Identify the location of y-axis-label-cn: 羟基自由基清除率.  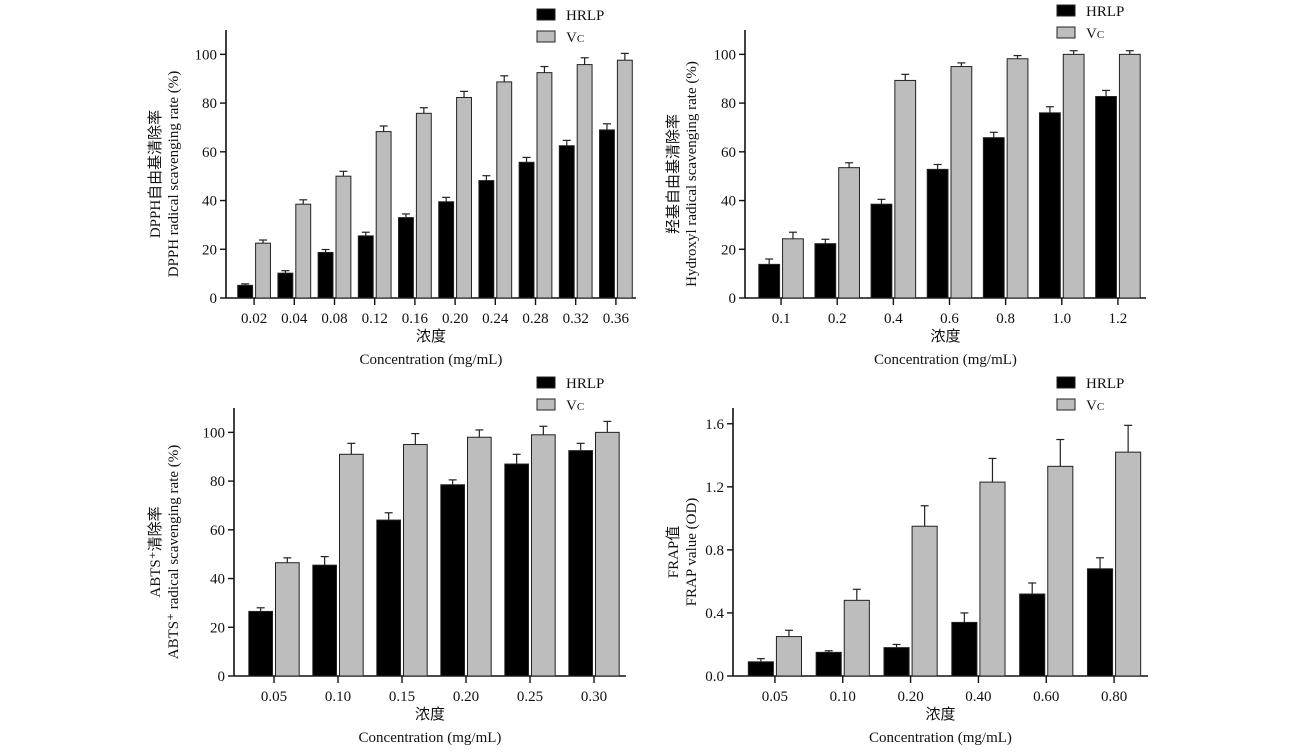
(673, 174).